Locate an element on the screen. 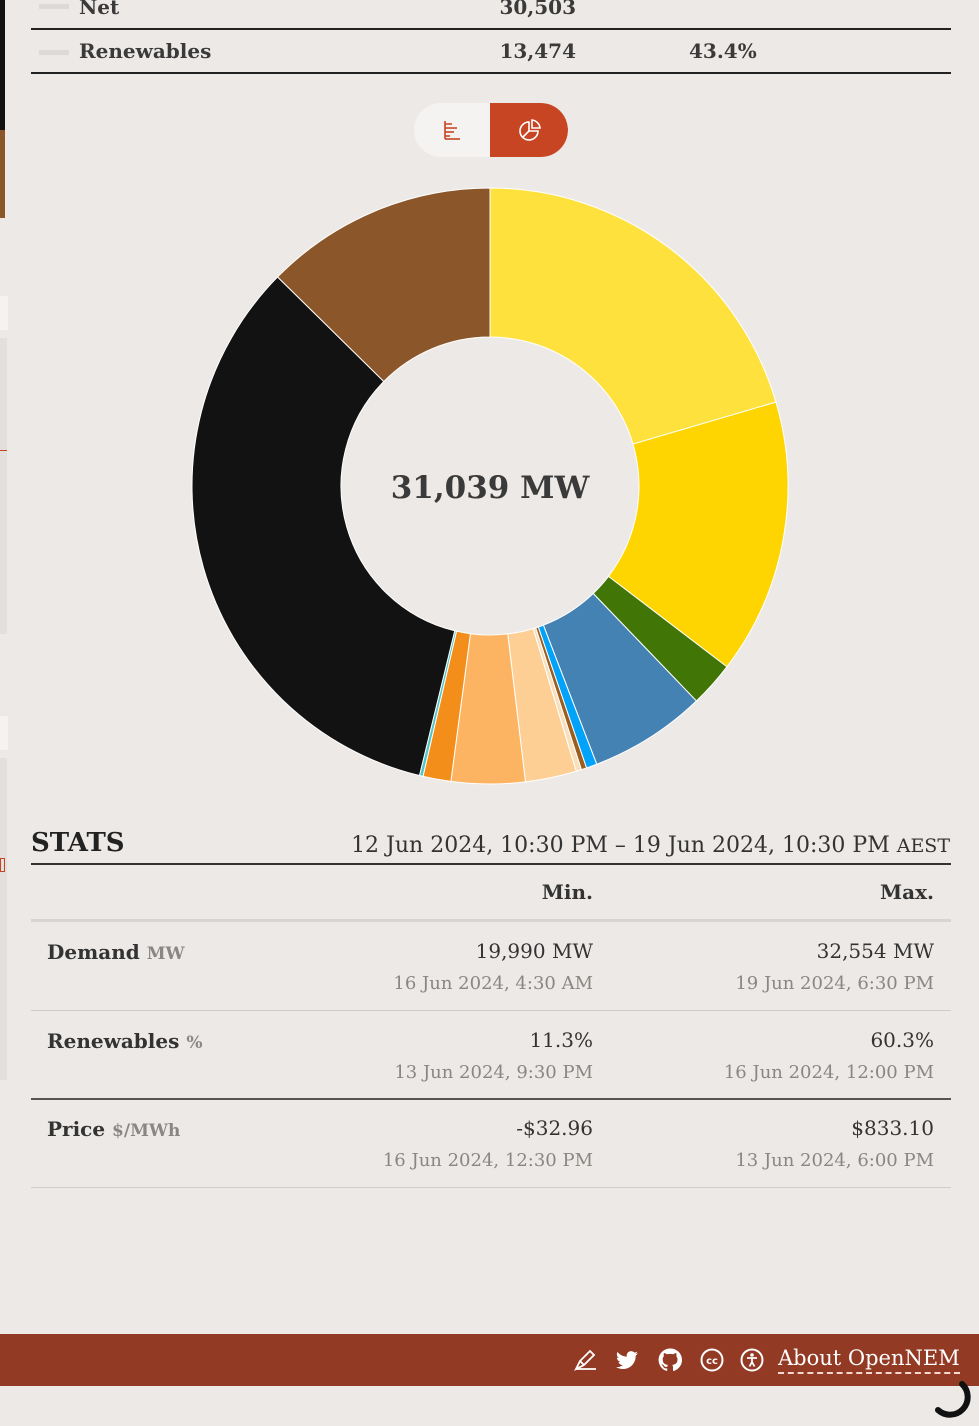  renewables-min-value: 11.3% is located at coordinates (561, 1040).